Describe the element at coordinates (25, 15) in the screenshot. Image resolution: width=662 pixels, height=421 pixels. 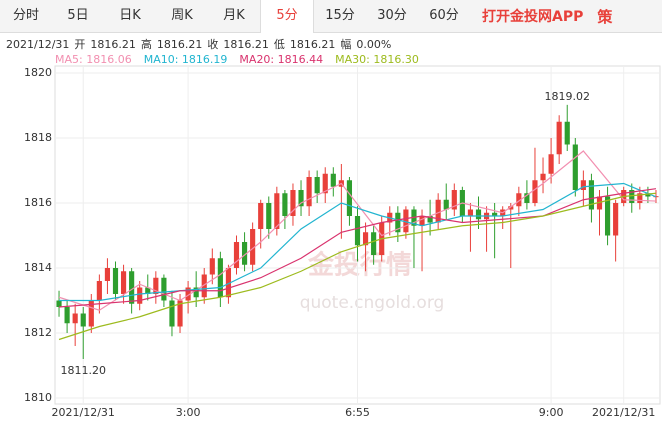
I see `period-tab: 分时` at that location.